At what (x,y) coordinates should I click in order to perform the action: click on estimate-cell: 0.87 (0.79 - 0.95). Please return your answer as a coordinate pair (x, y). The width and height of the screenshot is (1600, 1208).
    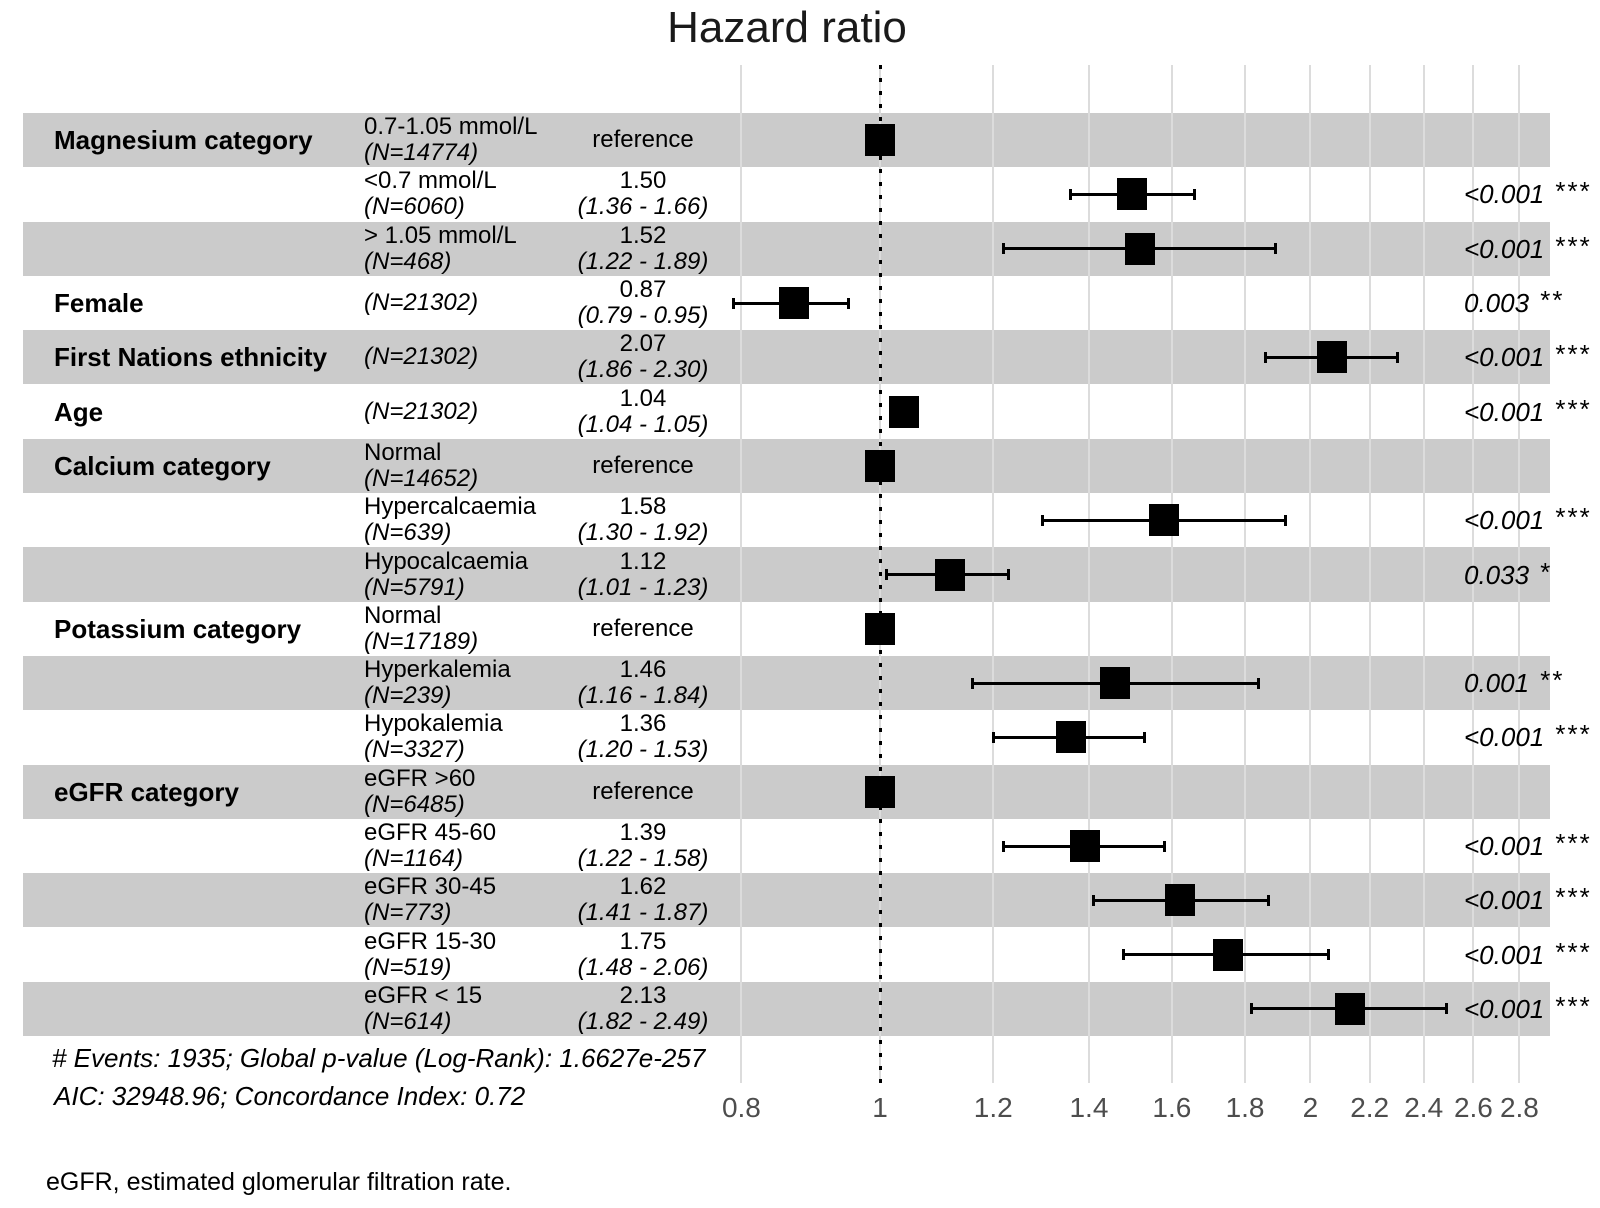
    Looking at the image, I should click on (643, 303).